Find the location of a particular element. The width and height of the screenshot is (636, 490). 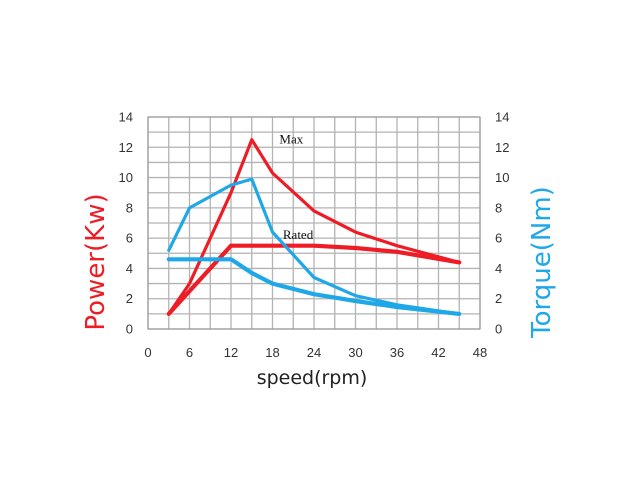

left-y-axis-ticks: 0 2 4 6 8 10 12 14 is located at coordinates (126, 223).